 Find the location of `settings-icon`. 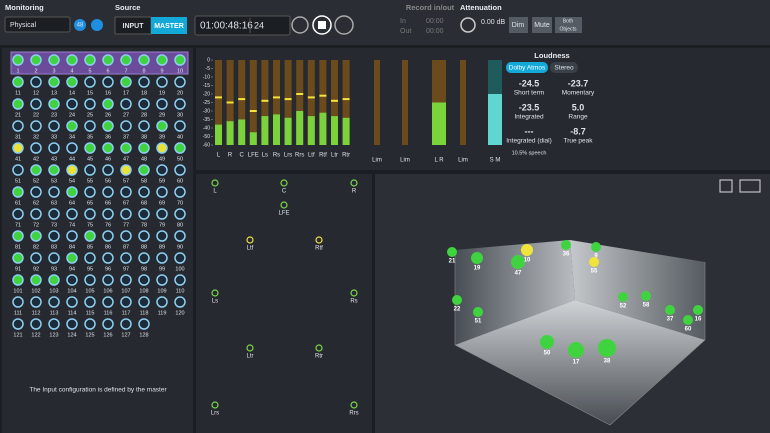

settings-icon is located at coordinates (97, 25).